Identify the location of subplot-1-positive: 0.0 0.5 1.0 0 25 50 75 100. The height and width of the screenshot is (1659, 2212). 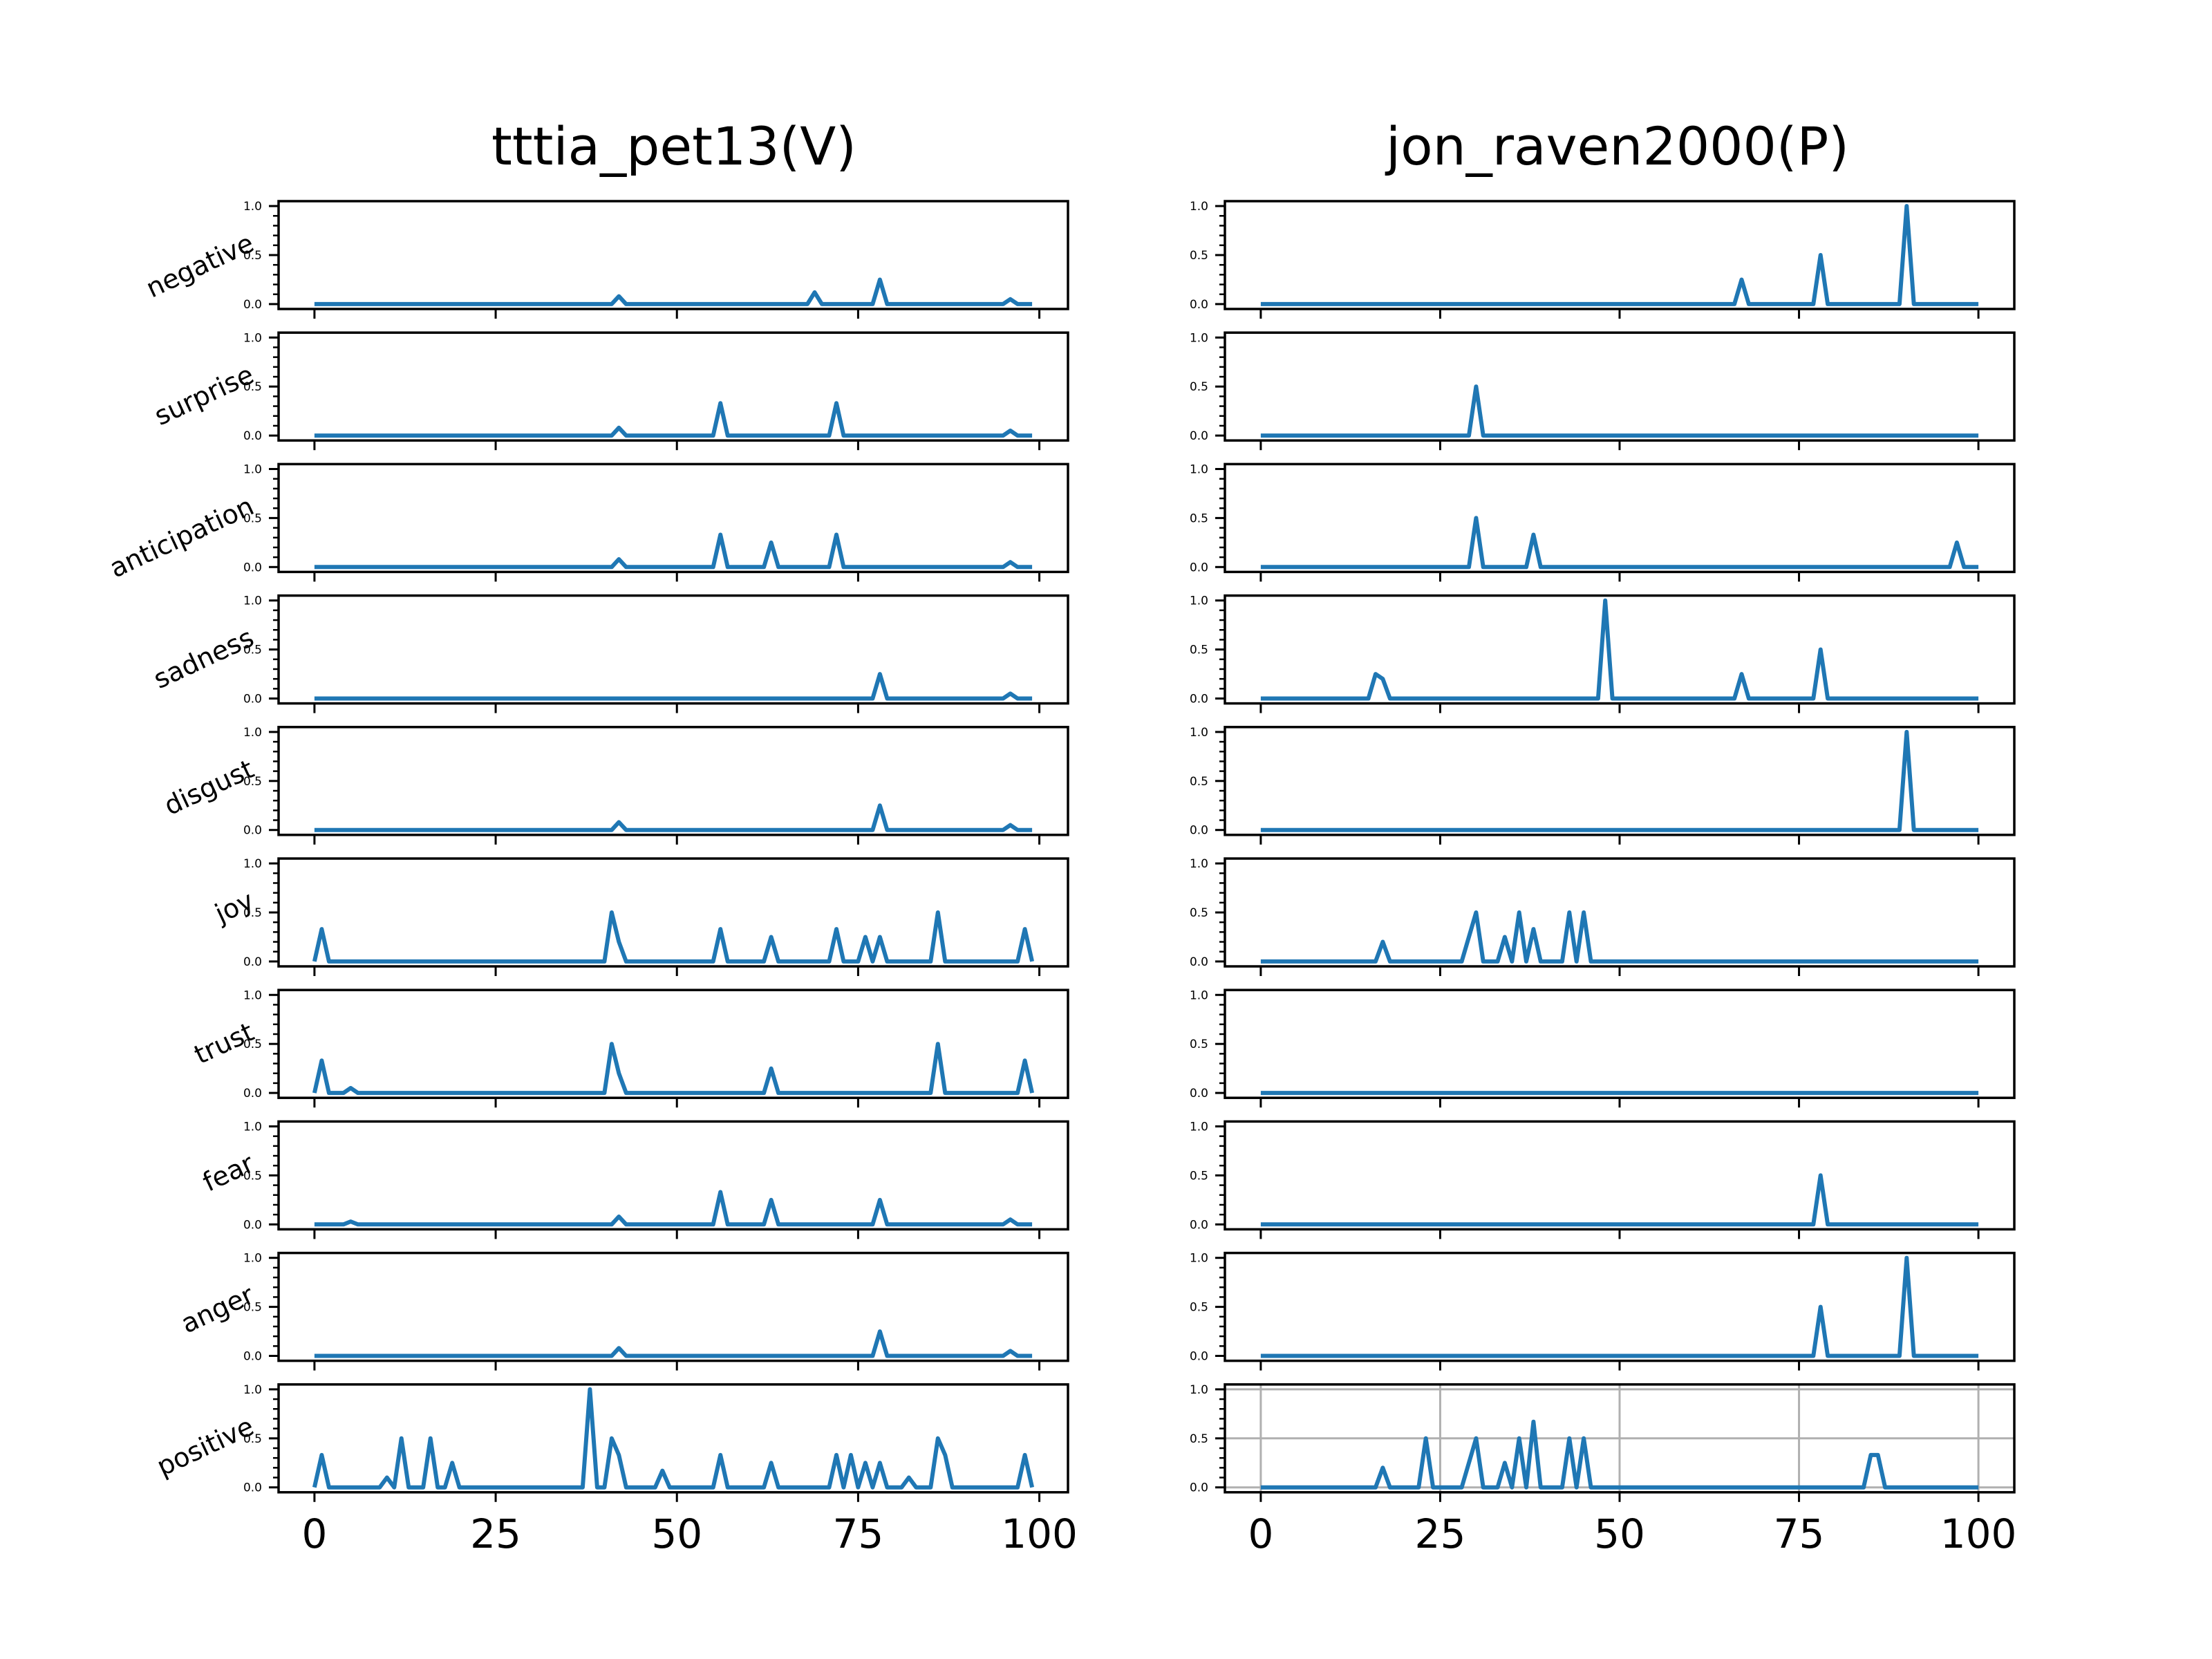
(1603, 1470).